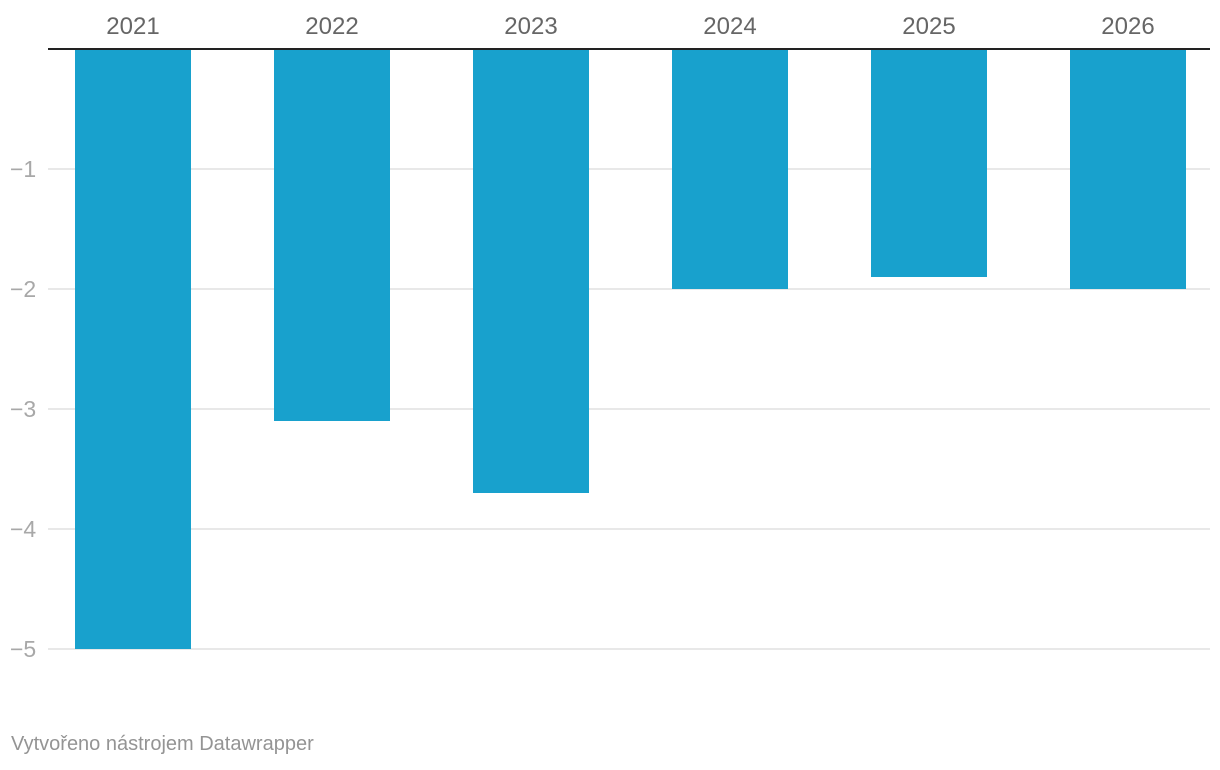 Image resolution: width=1220 pixels, height=770 pixels. I want to click on y-tick-label: −3, so click(23, 409).